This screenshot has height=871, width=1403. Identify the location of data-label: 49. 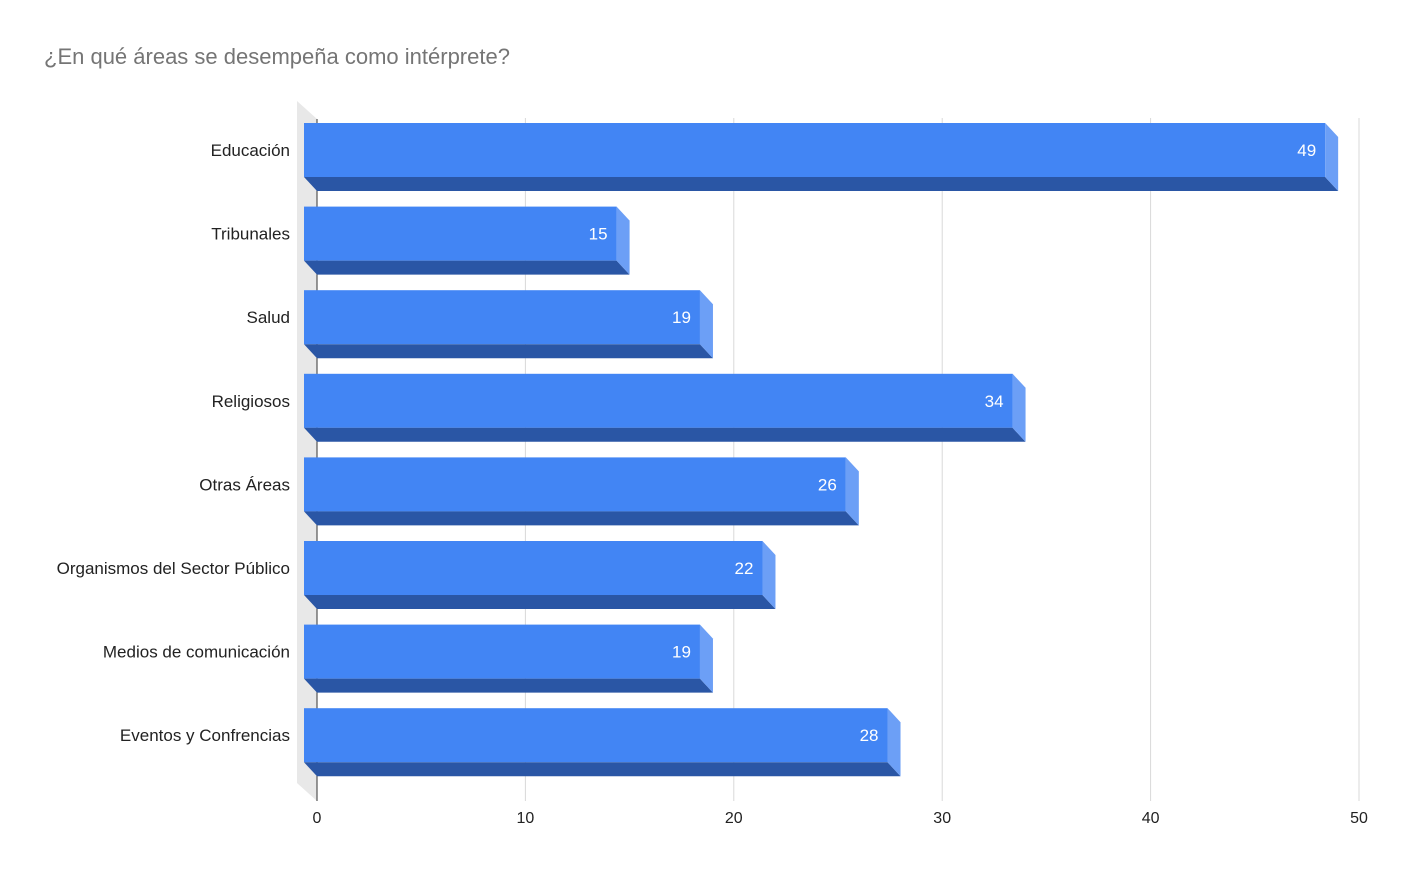
(1306, 150).